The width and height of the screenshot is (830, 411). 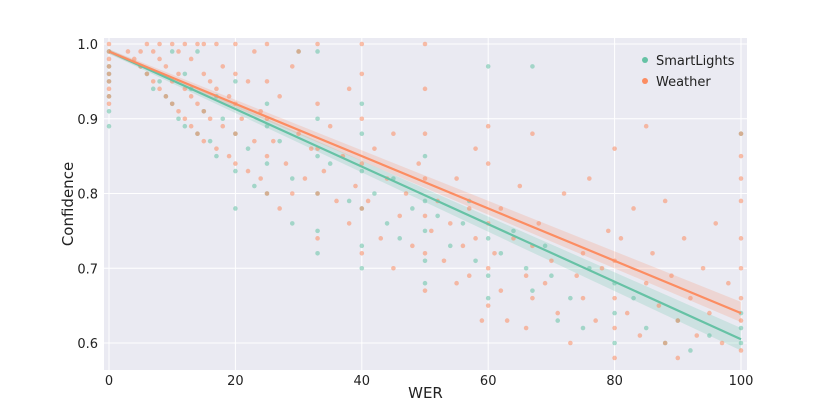 What do you see at coordinates (429, 381) in the screenshot?
I see `x-tick-labels: 0 20 40 60 80 100` at bounding box center [429, 381].